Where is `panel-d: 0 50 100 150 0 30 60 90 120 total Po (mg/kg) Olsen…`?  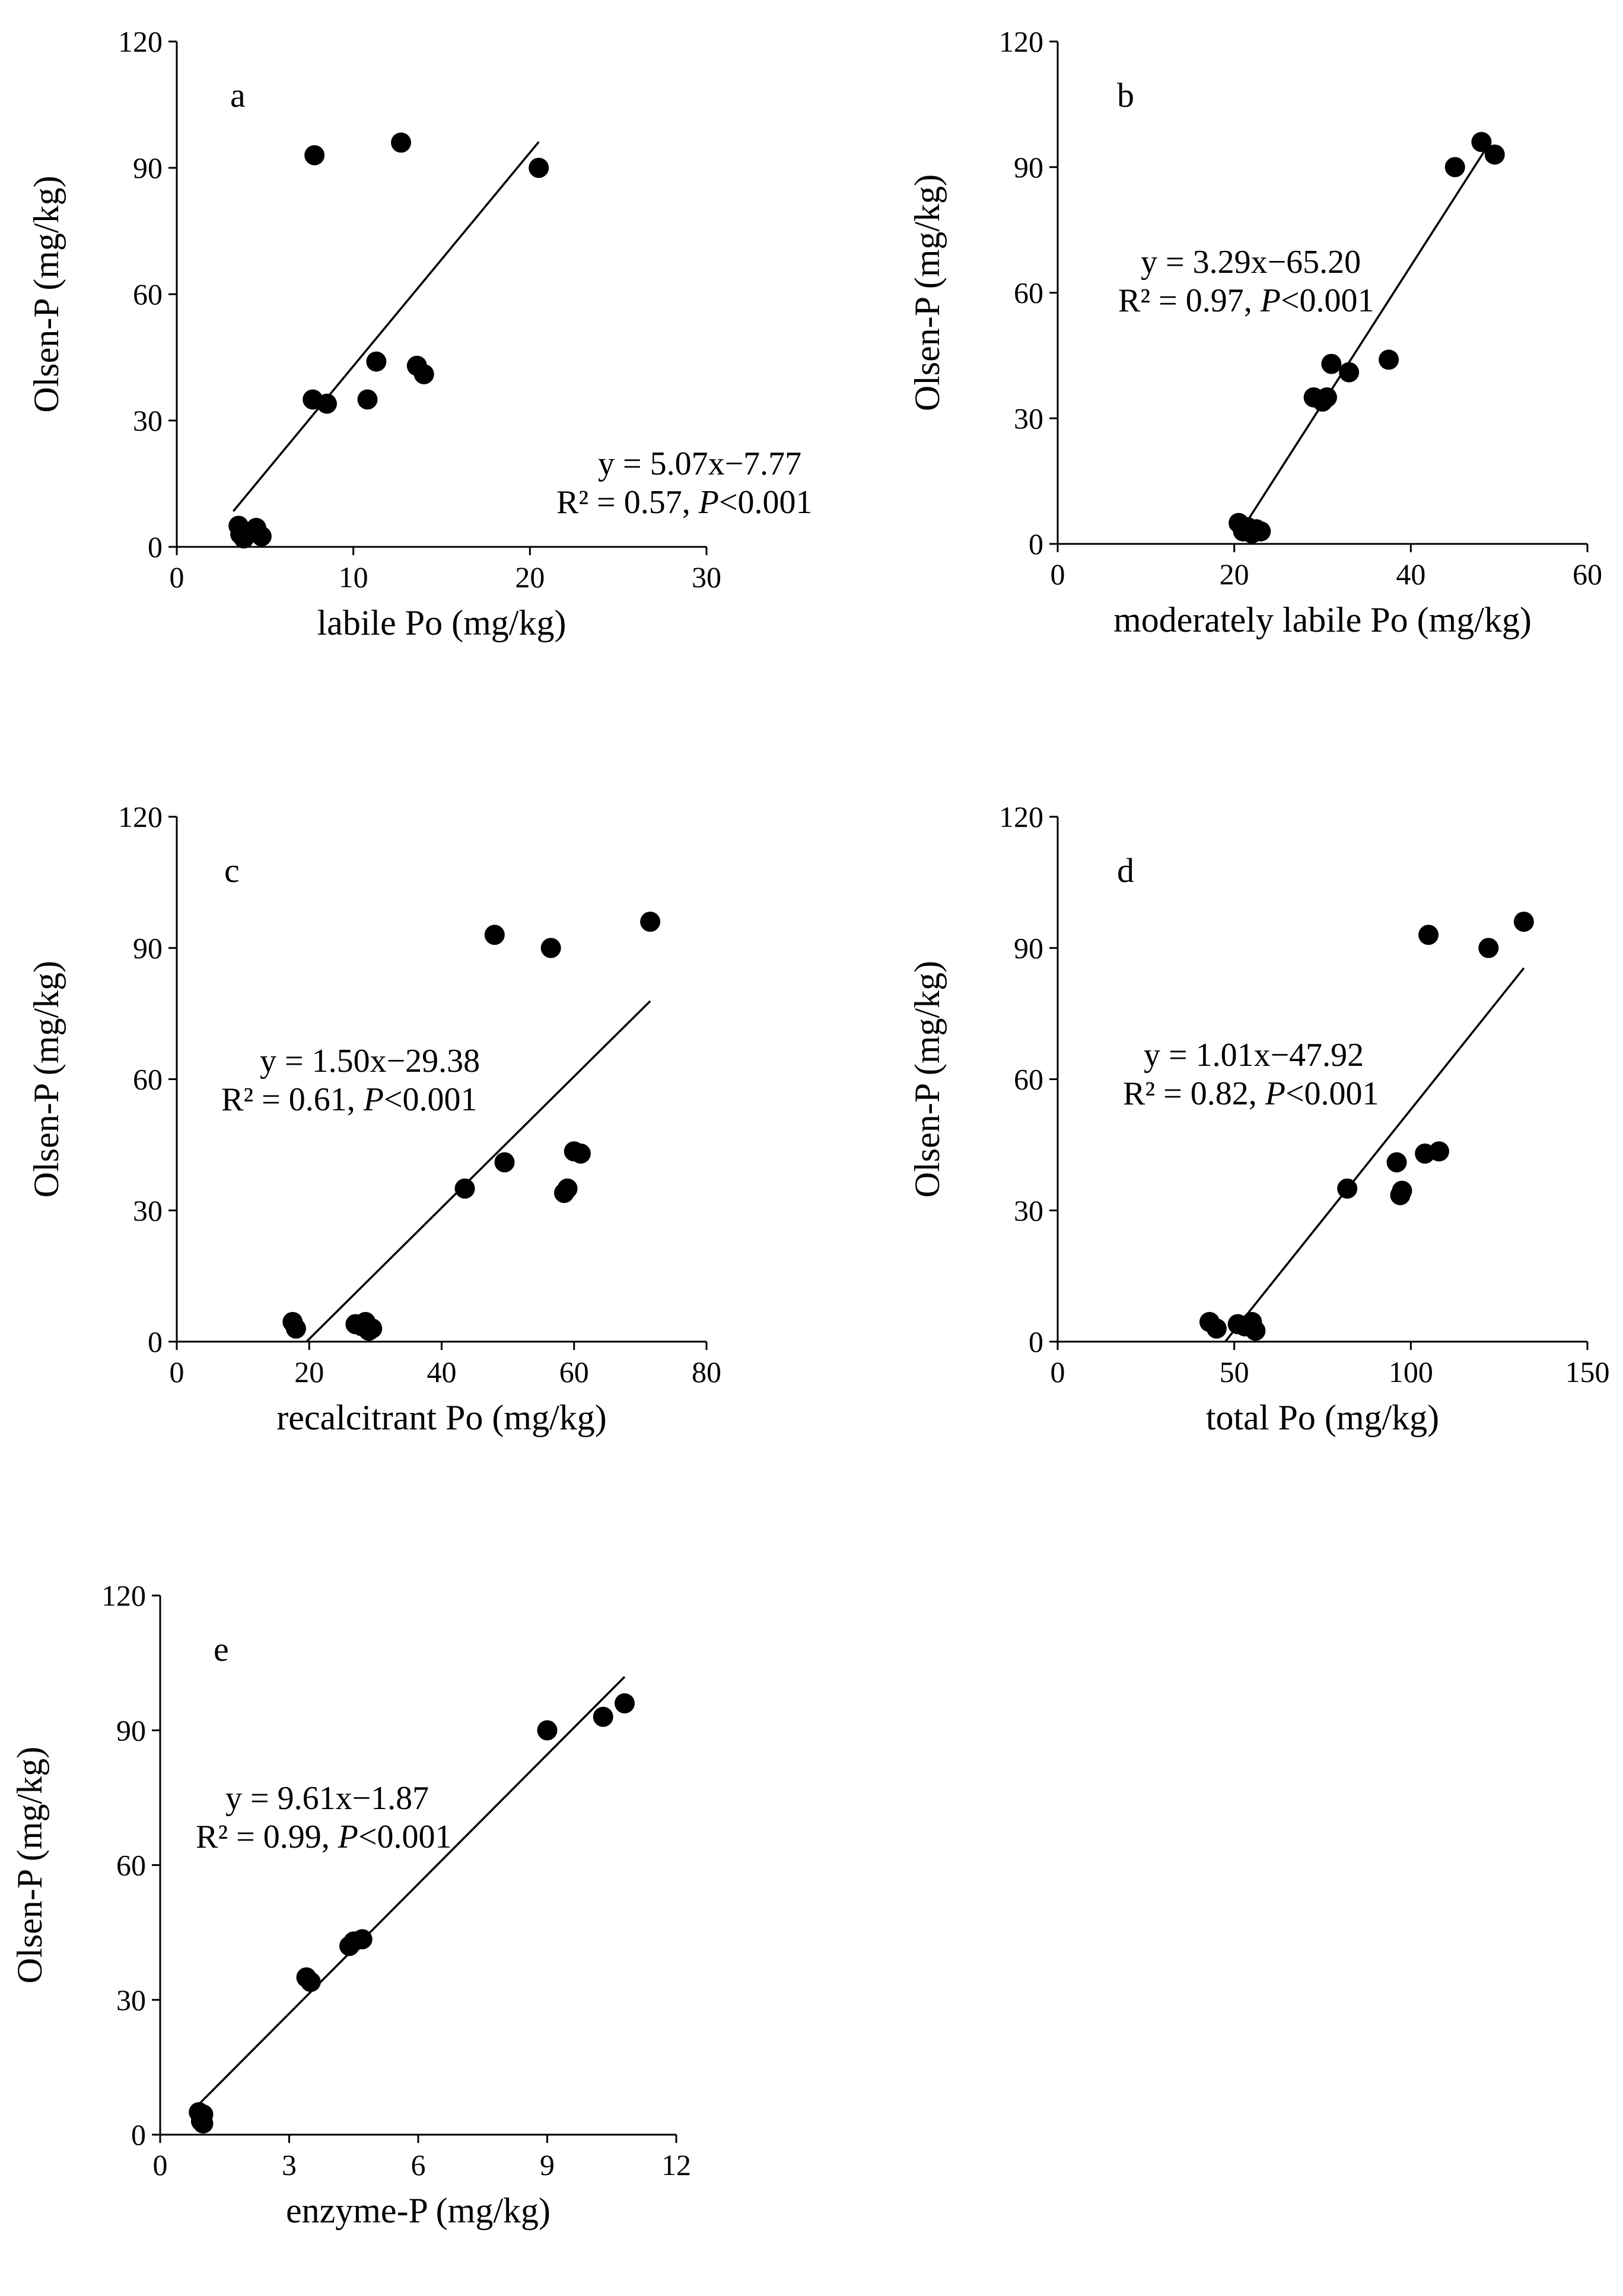
panel-d: 0 50 100 150 0 30 60 90 120 total Po (mg/kg) Olsen… is located at coordinates (1259, 1118).